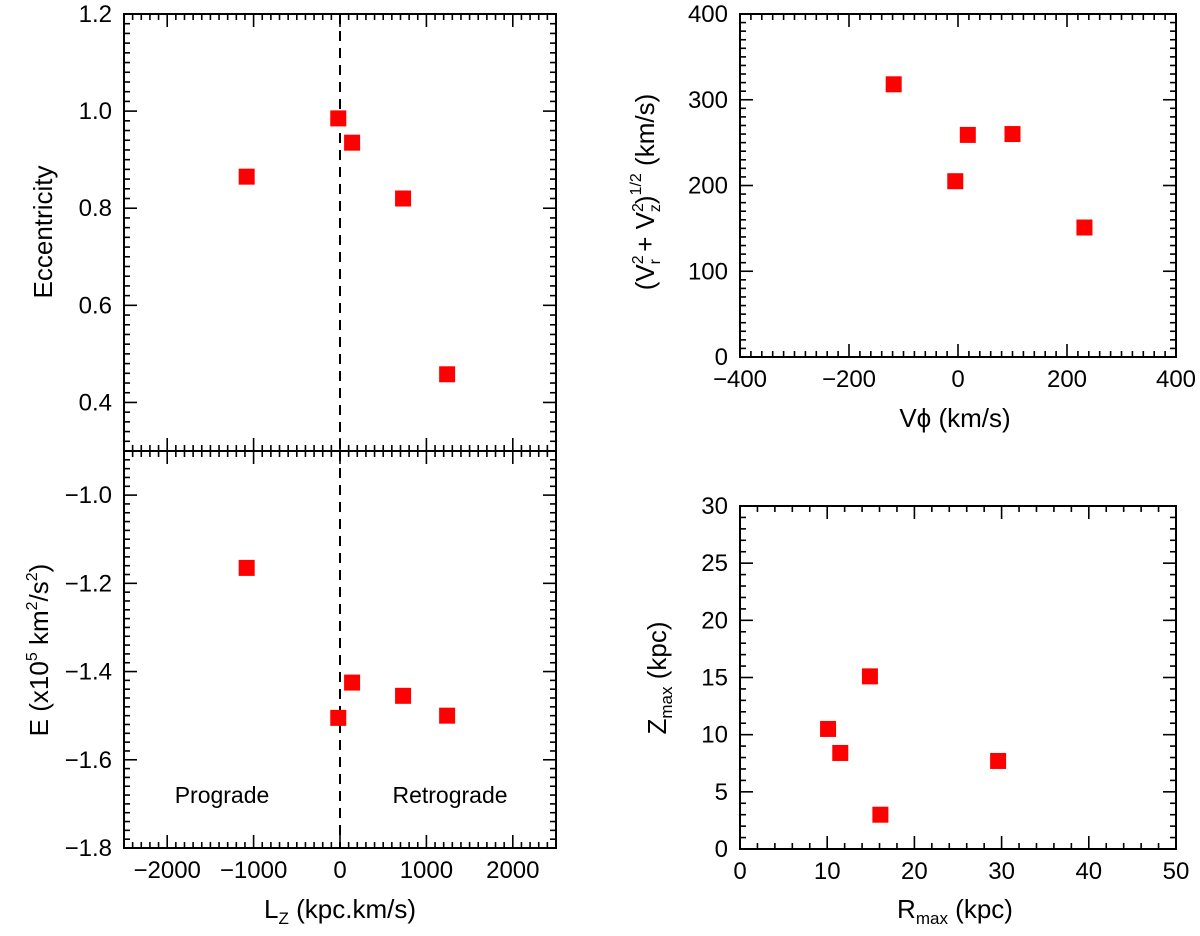 Image resolution: width=1200 pixels, height=936 pixels. I want to click on x-tick-label: 200, so click(1067, 379).